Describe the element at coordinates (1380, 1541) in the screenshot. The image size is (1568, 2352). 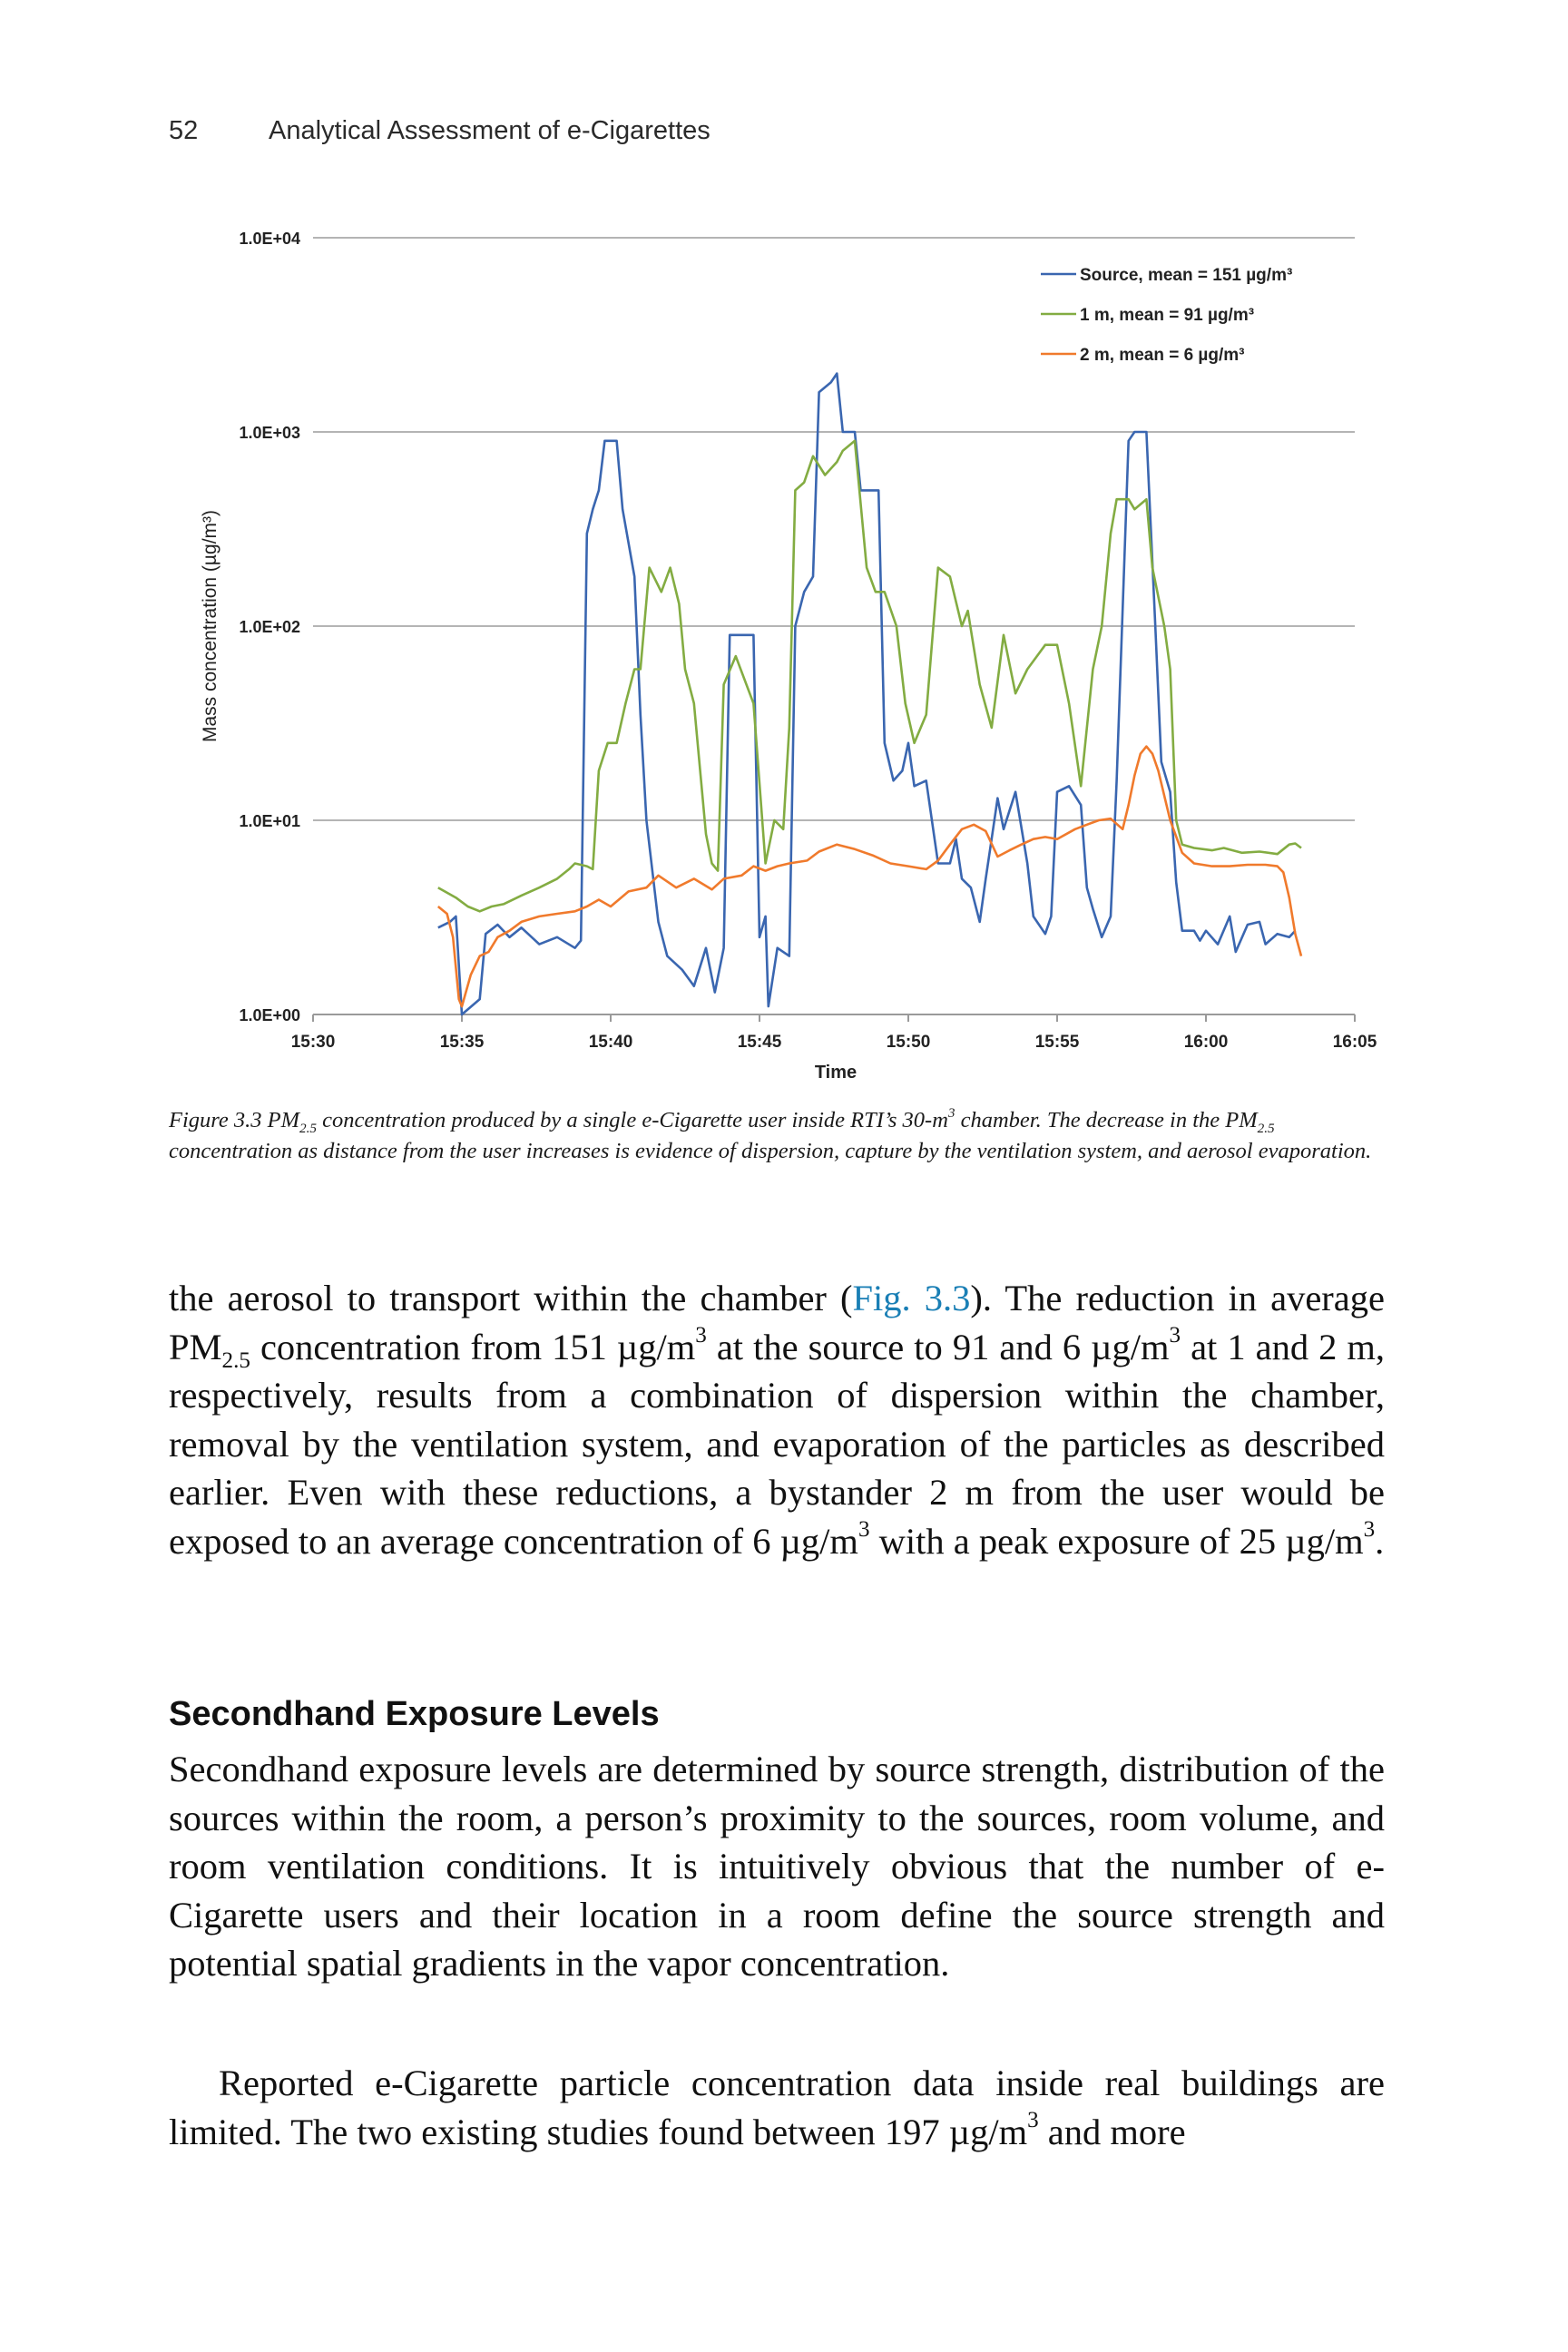
I see `p1-text-g: .` at that location.